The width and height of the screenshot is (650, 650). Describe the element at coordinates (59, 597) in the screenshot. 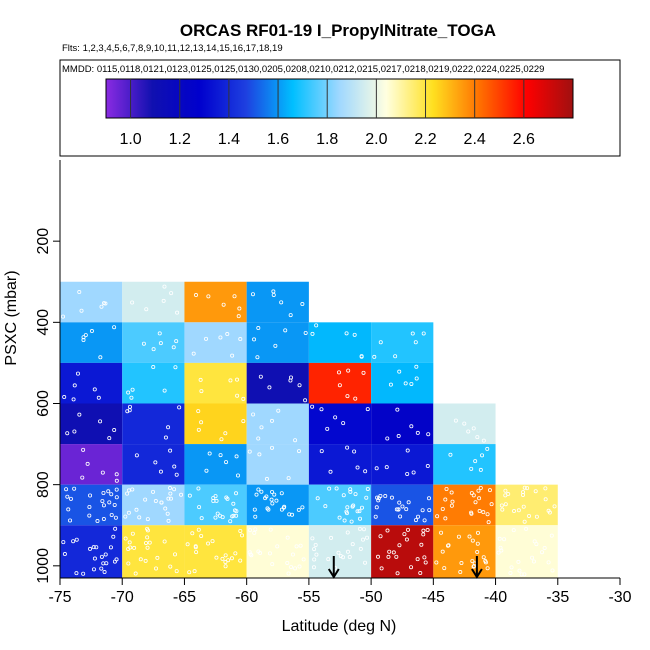

I see `x-tick-label: -75` at that location.